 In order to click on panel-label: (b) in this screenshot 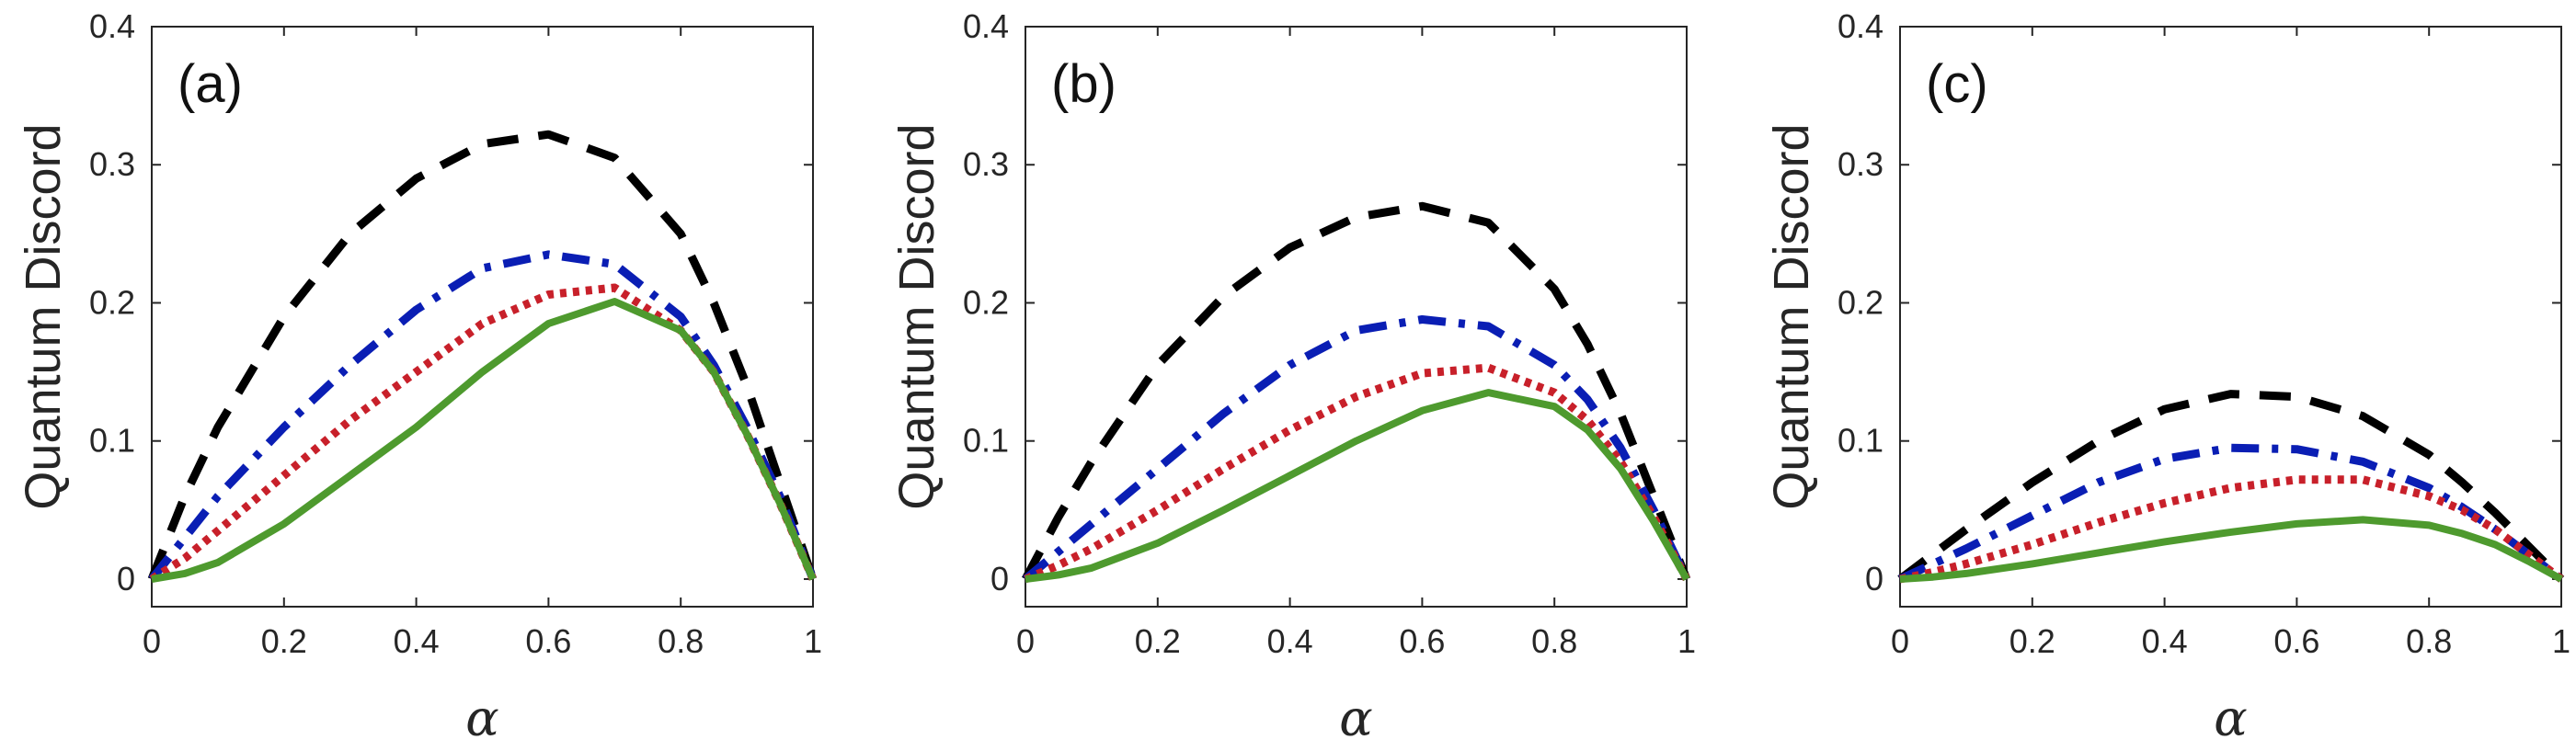, I will do `click(1083, 84)`.